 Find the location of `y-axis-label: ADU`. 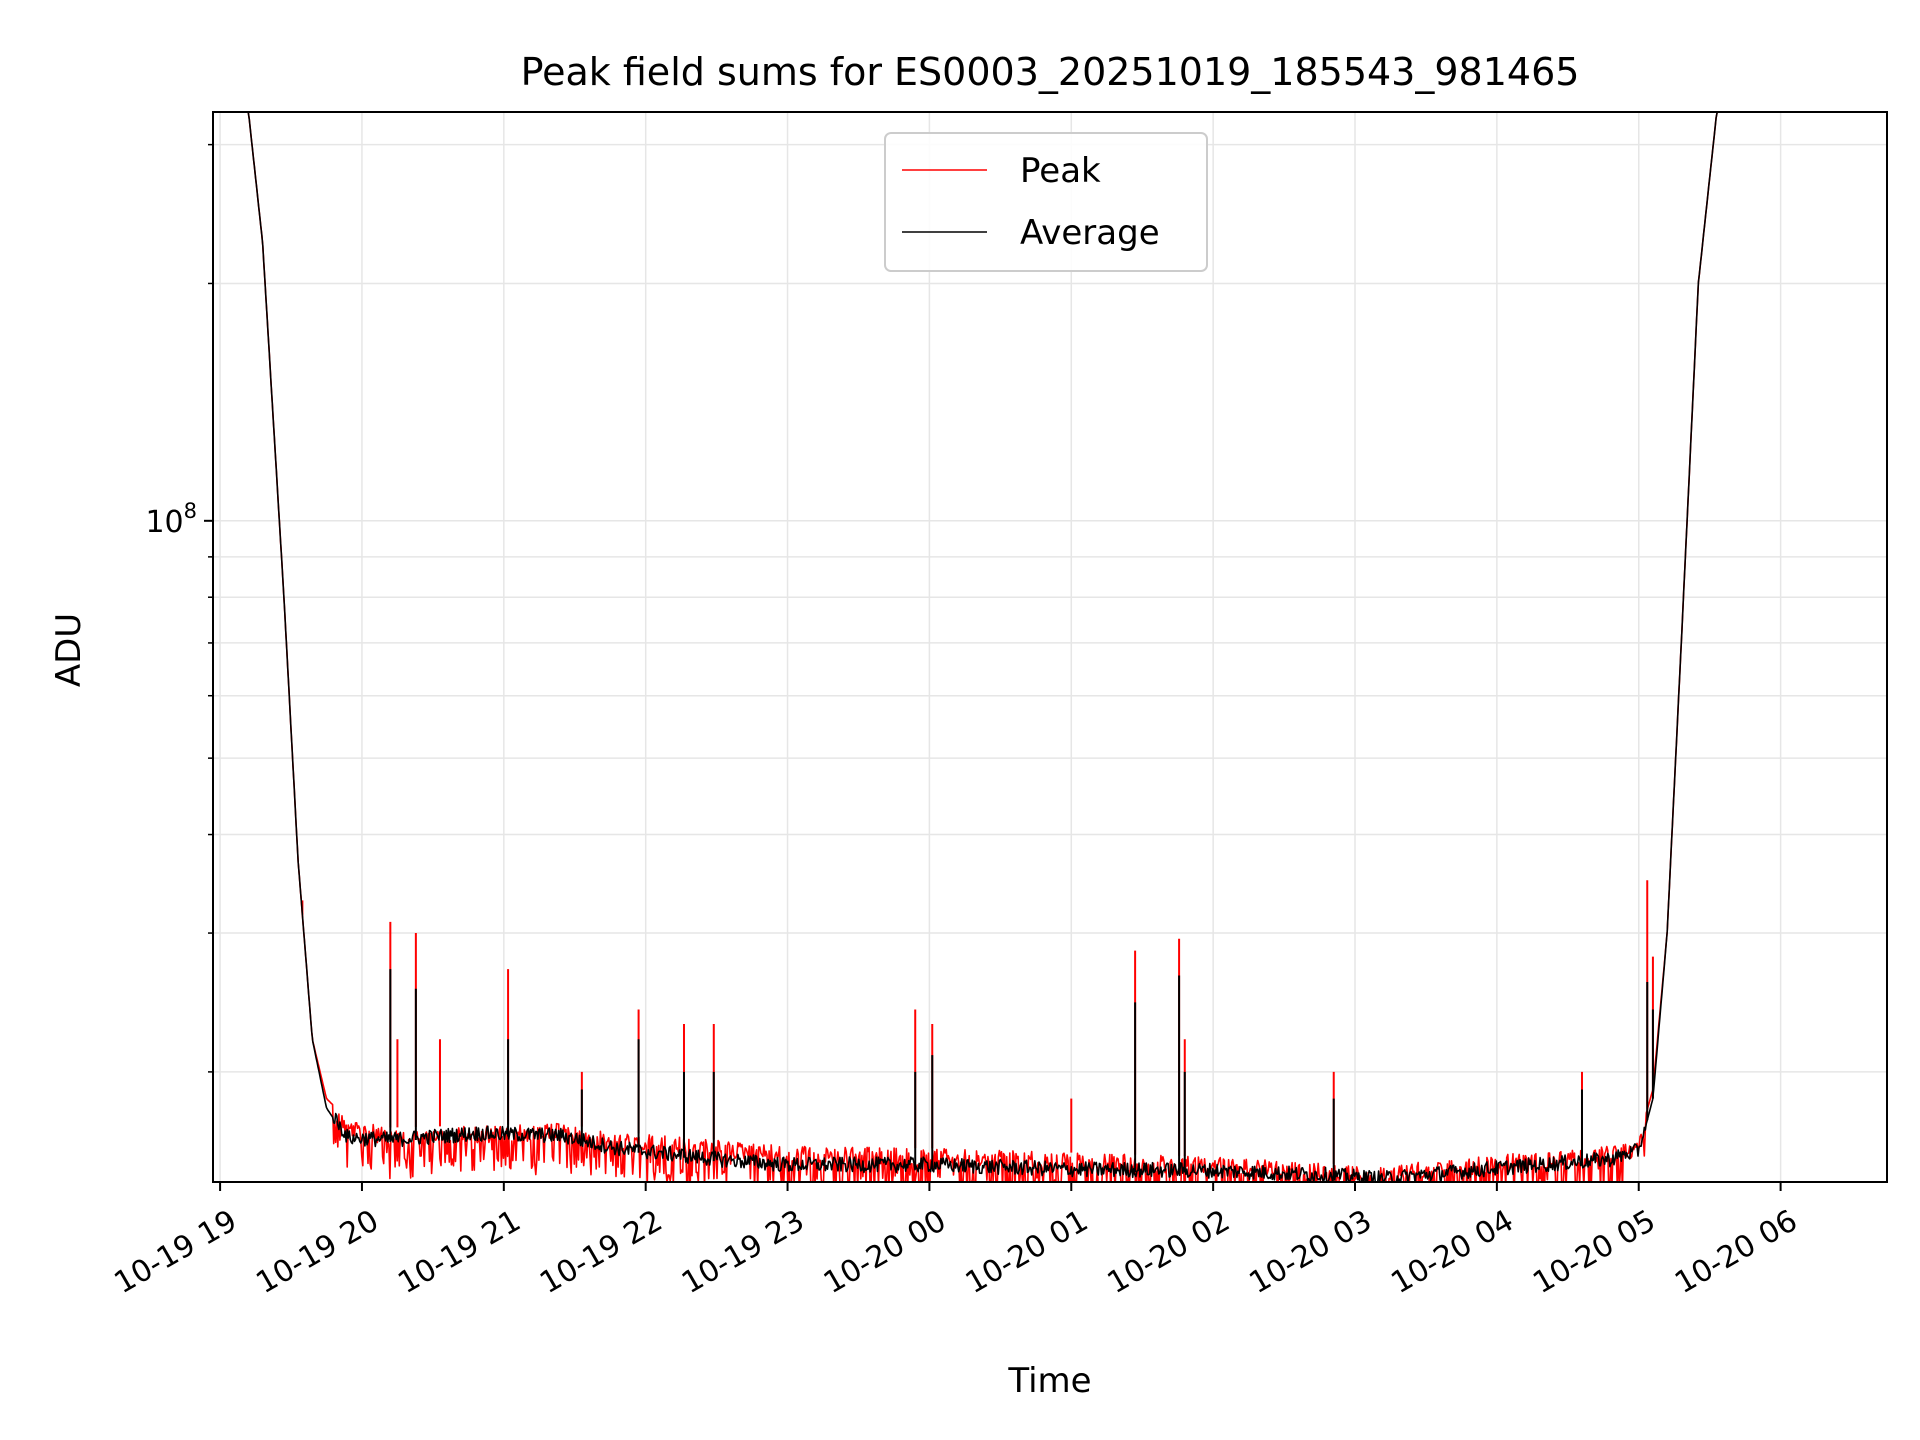

y-axis-label: ADU is located at coordinates (69, 650).